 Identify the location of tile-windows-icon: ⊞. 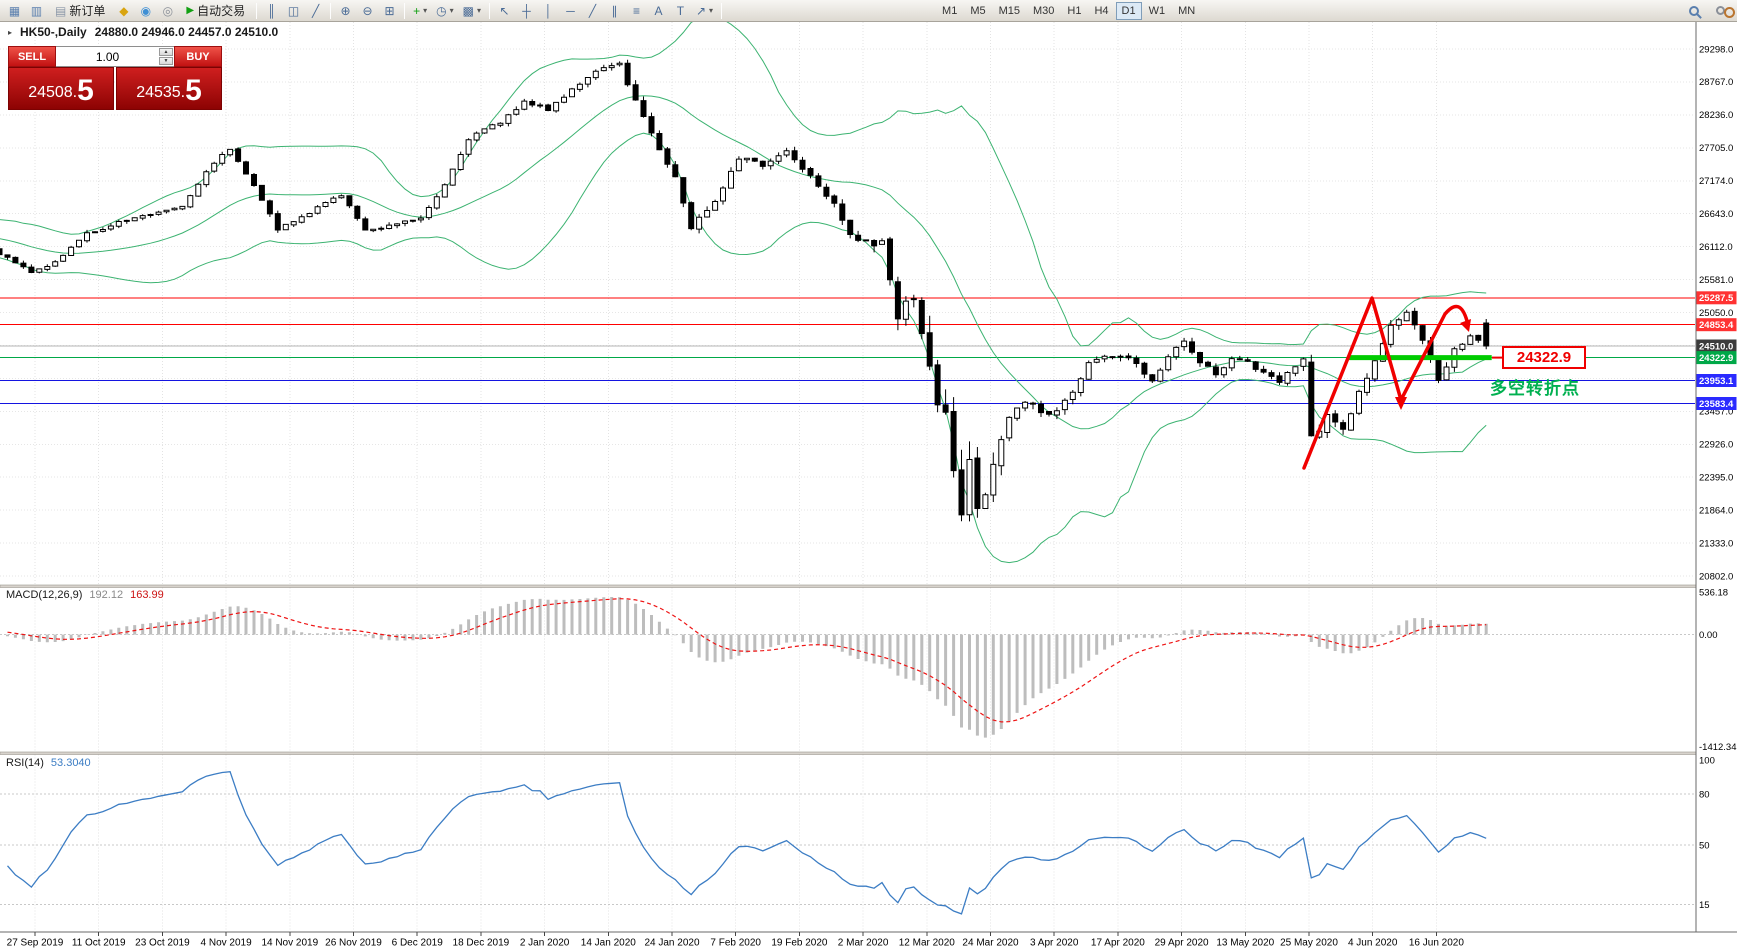
(389, 10).